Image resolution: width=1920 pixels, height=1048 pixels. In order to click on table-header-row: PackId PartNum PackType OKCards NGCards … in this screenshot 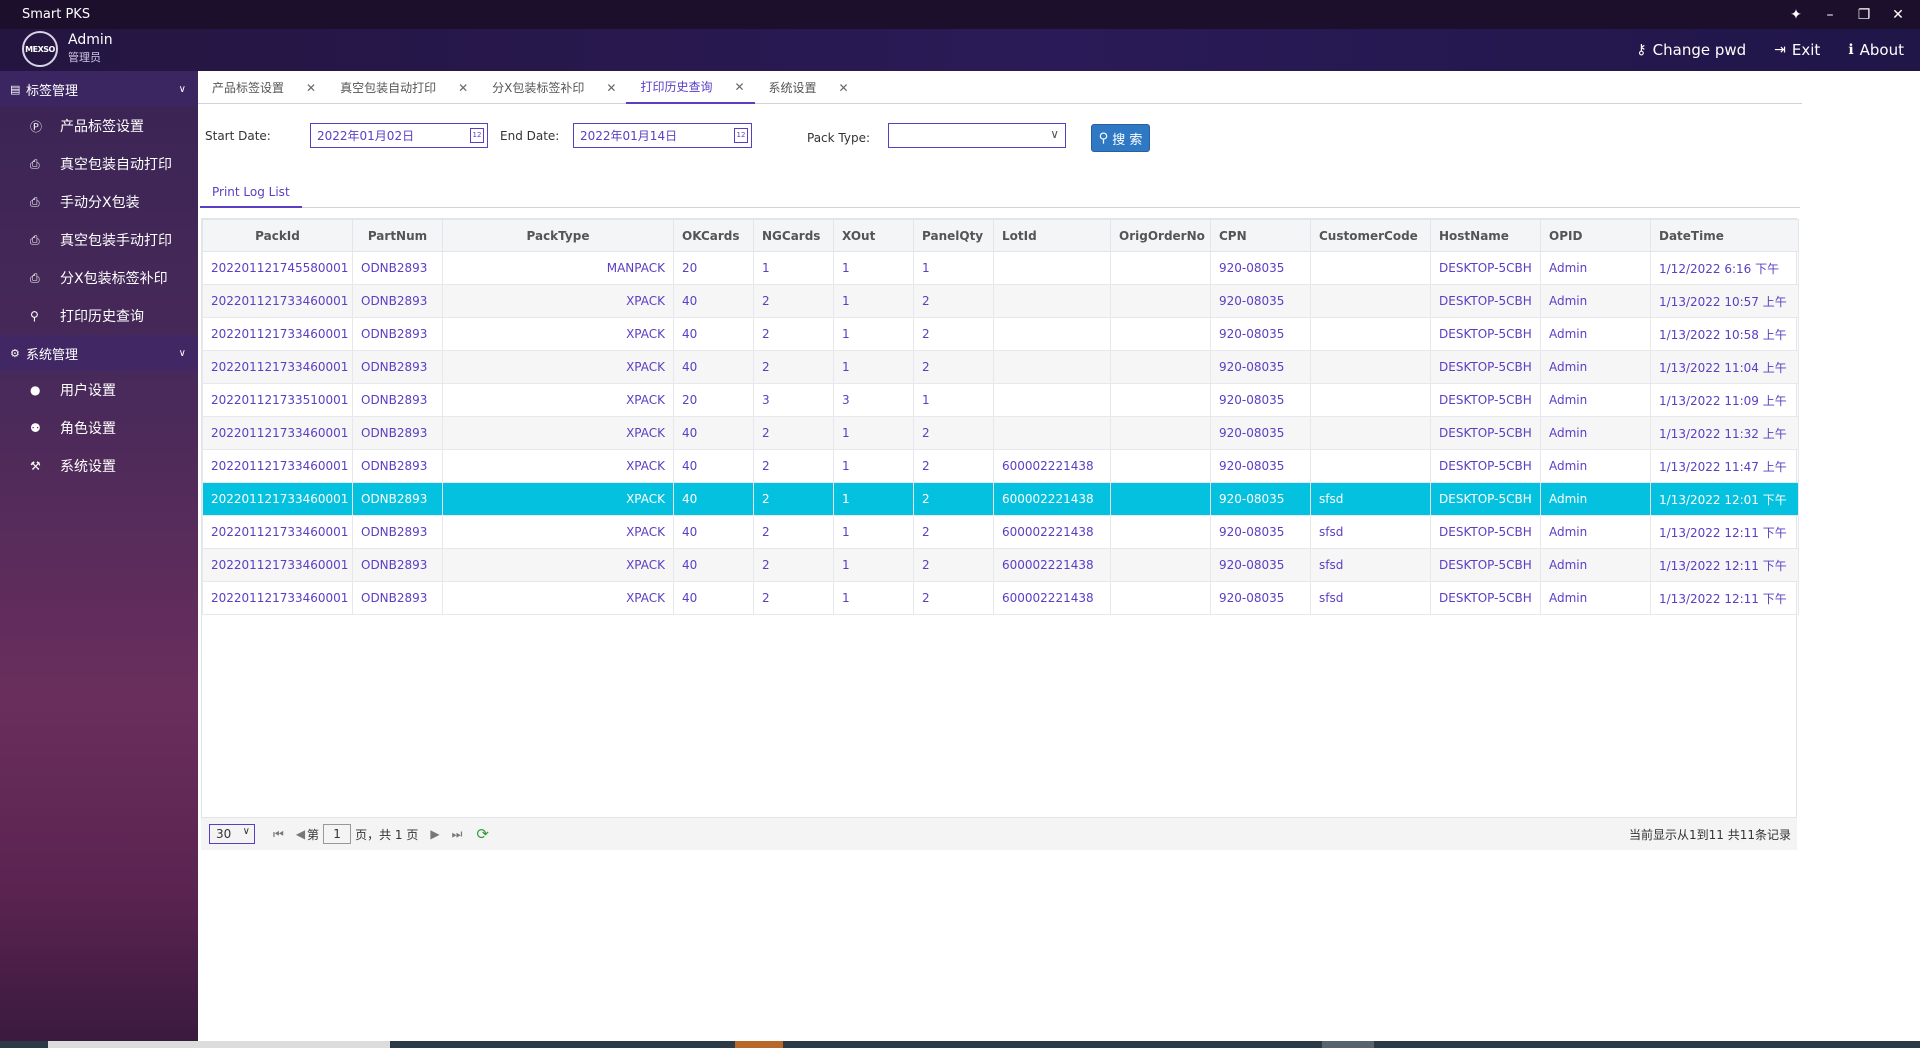, I will do `click(1000, 235)`.